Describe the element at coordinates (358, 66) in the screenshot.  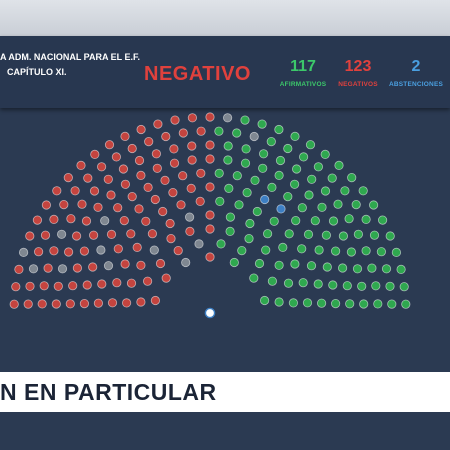
I see `negativos-number: 123` at that location.